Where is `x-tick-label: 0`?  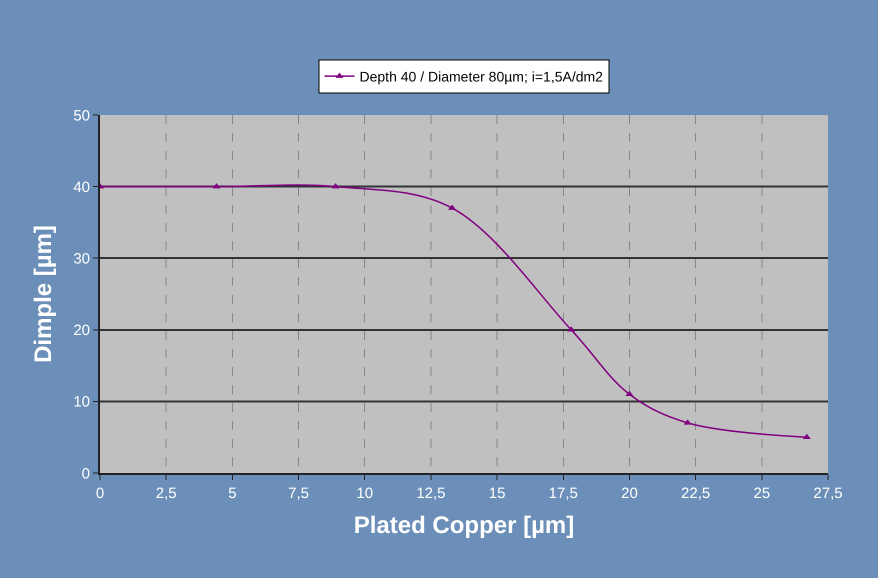
x-tick-label: 0 is located at coordinates (100, 493).